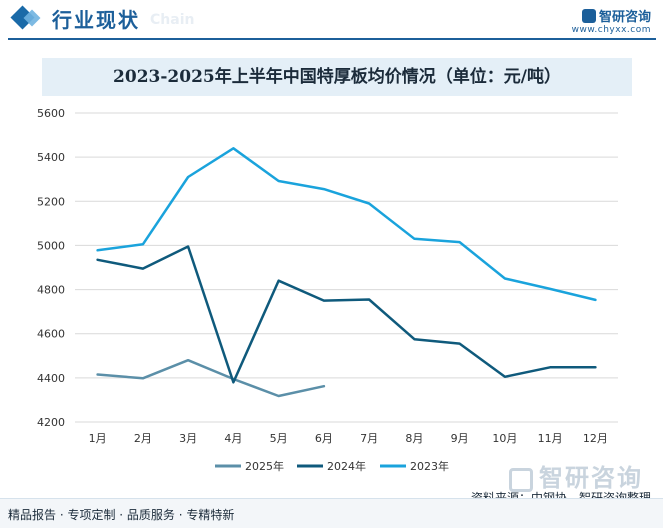 The width and height of the screenshot is (663, 528). I want to click on legend-label: 2023年, so click(429, 466).